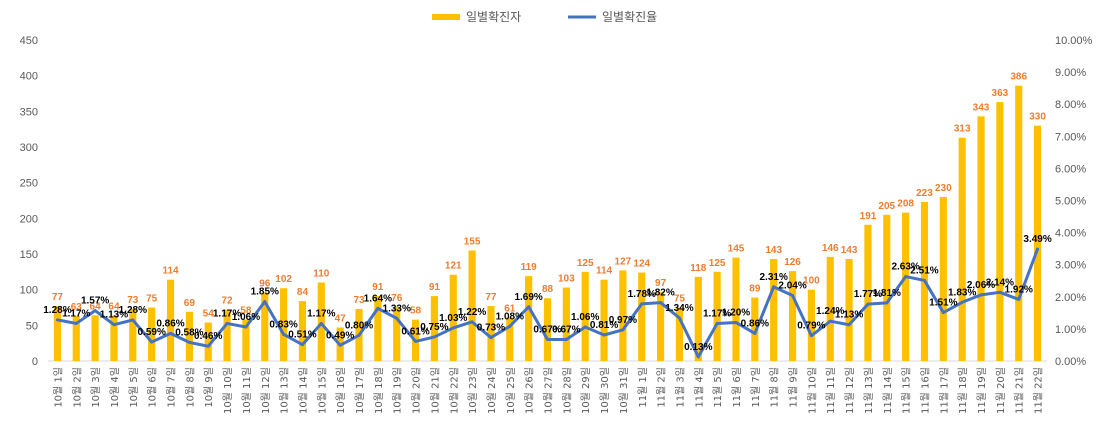 Image resolution: width=1111 pixels, height=426 pixels. Describe the element at coordinates (208, 336) in the screenshot. I see `rate-value-label: 0.46%` at that location.